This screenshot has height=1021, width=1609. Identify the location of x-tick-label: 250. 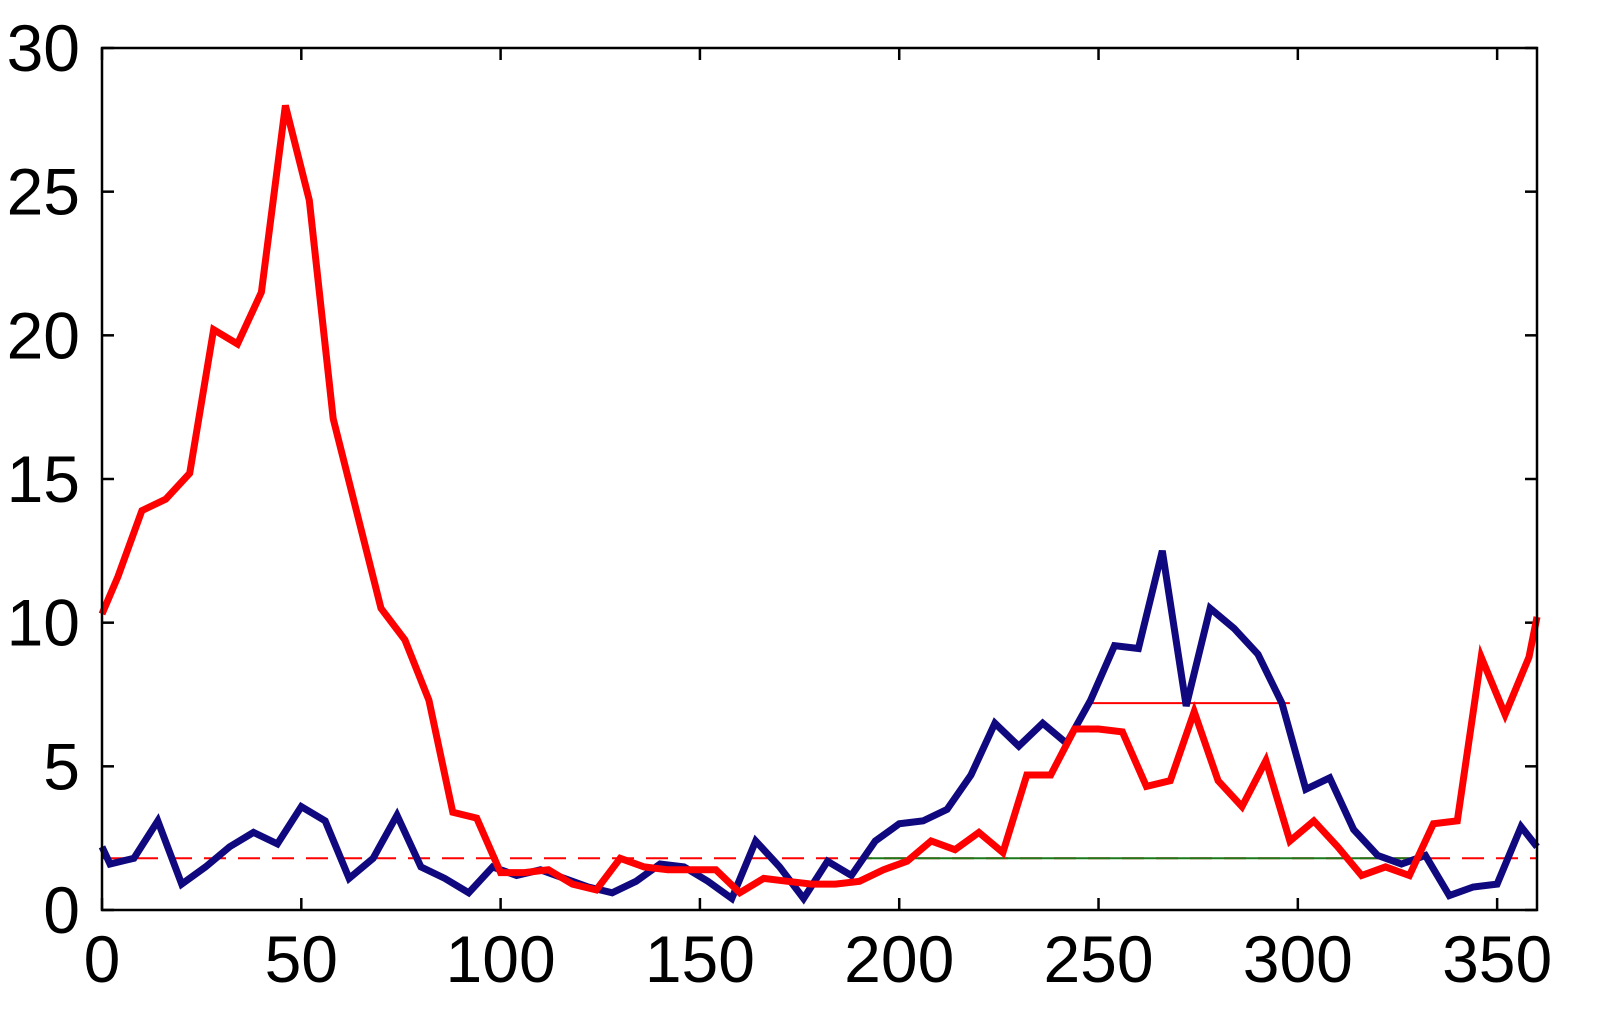
(1098, 959).